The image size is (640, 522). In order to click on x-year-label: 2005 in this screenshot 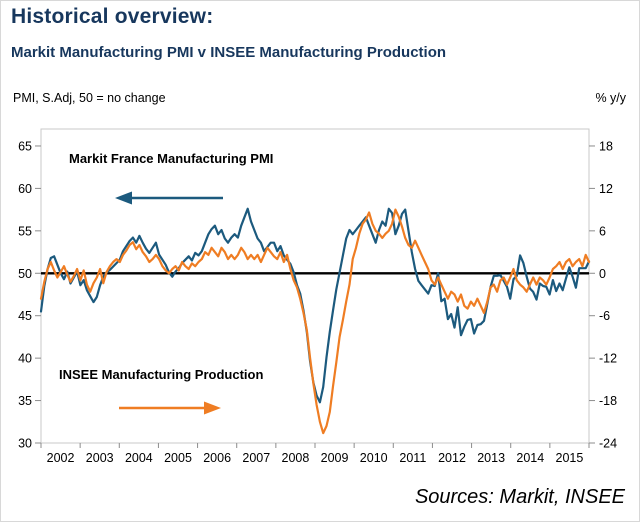, I will do `click(178, 458)`.